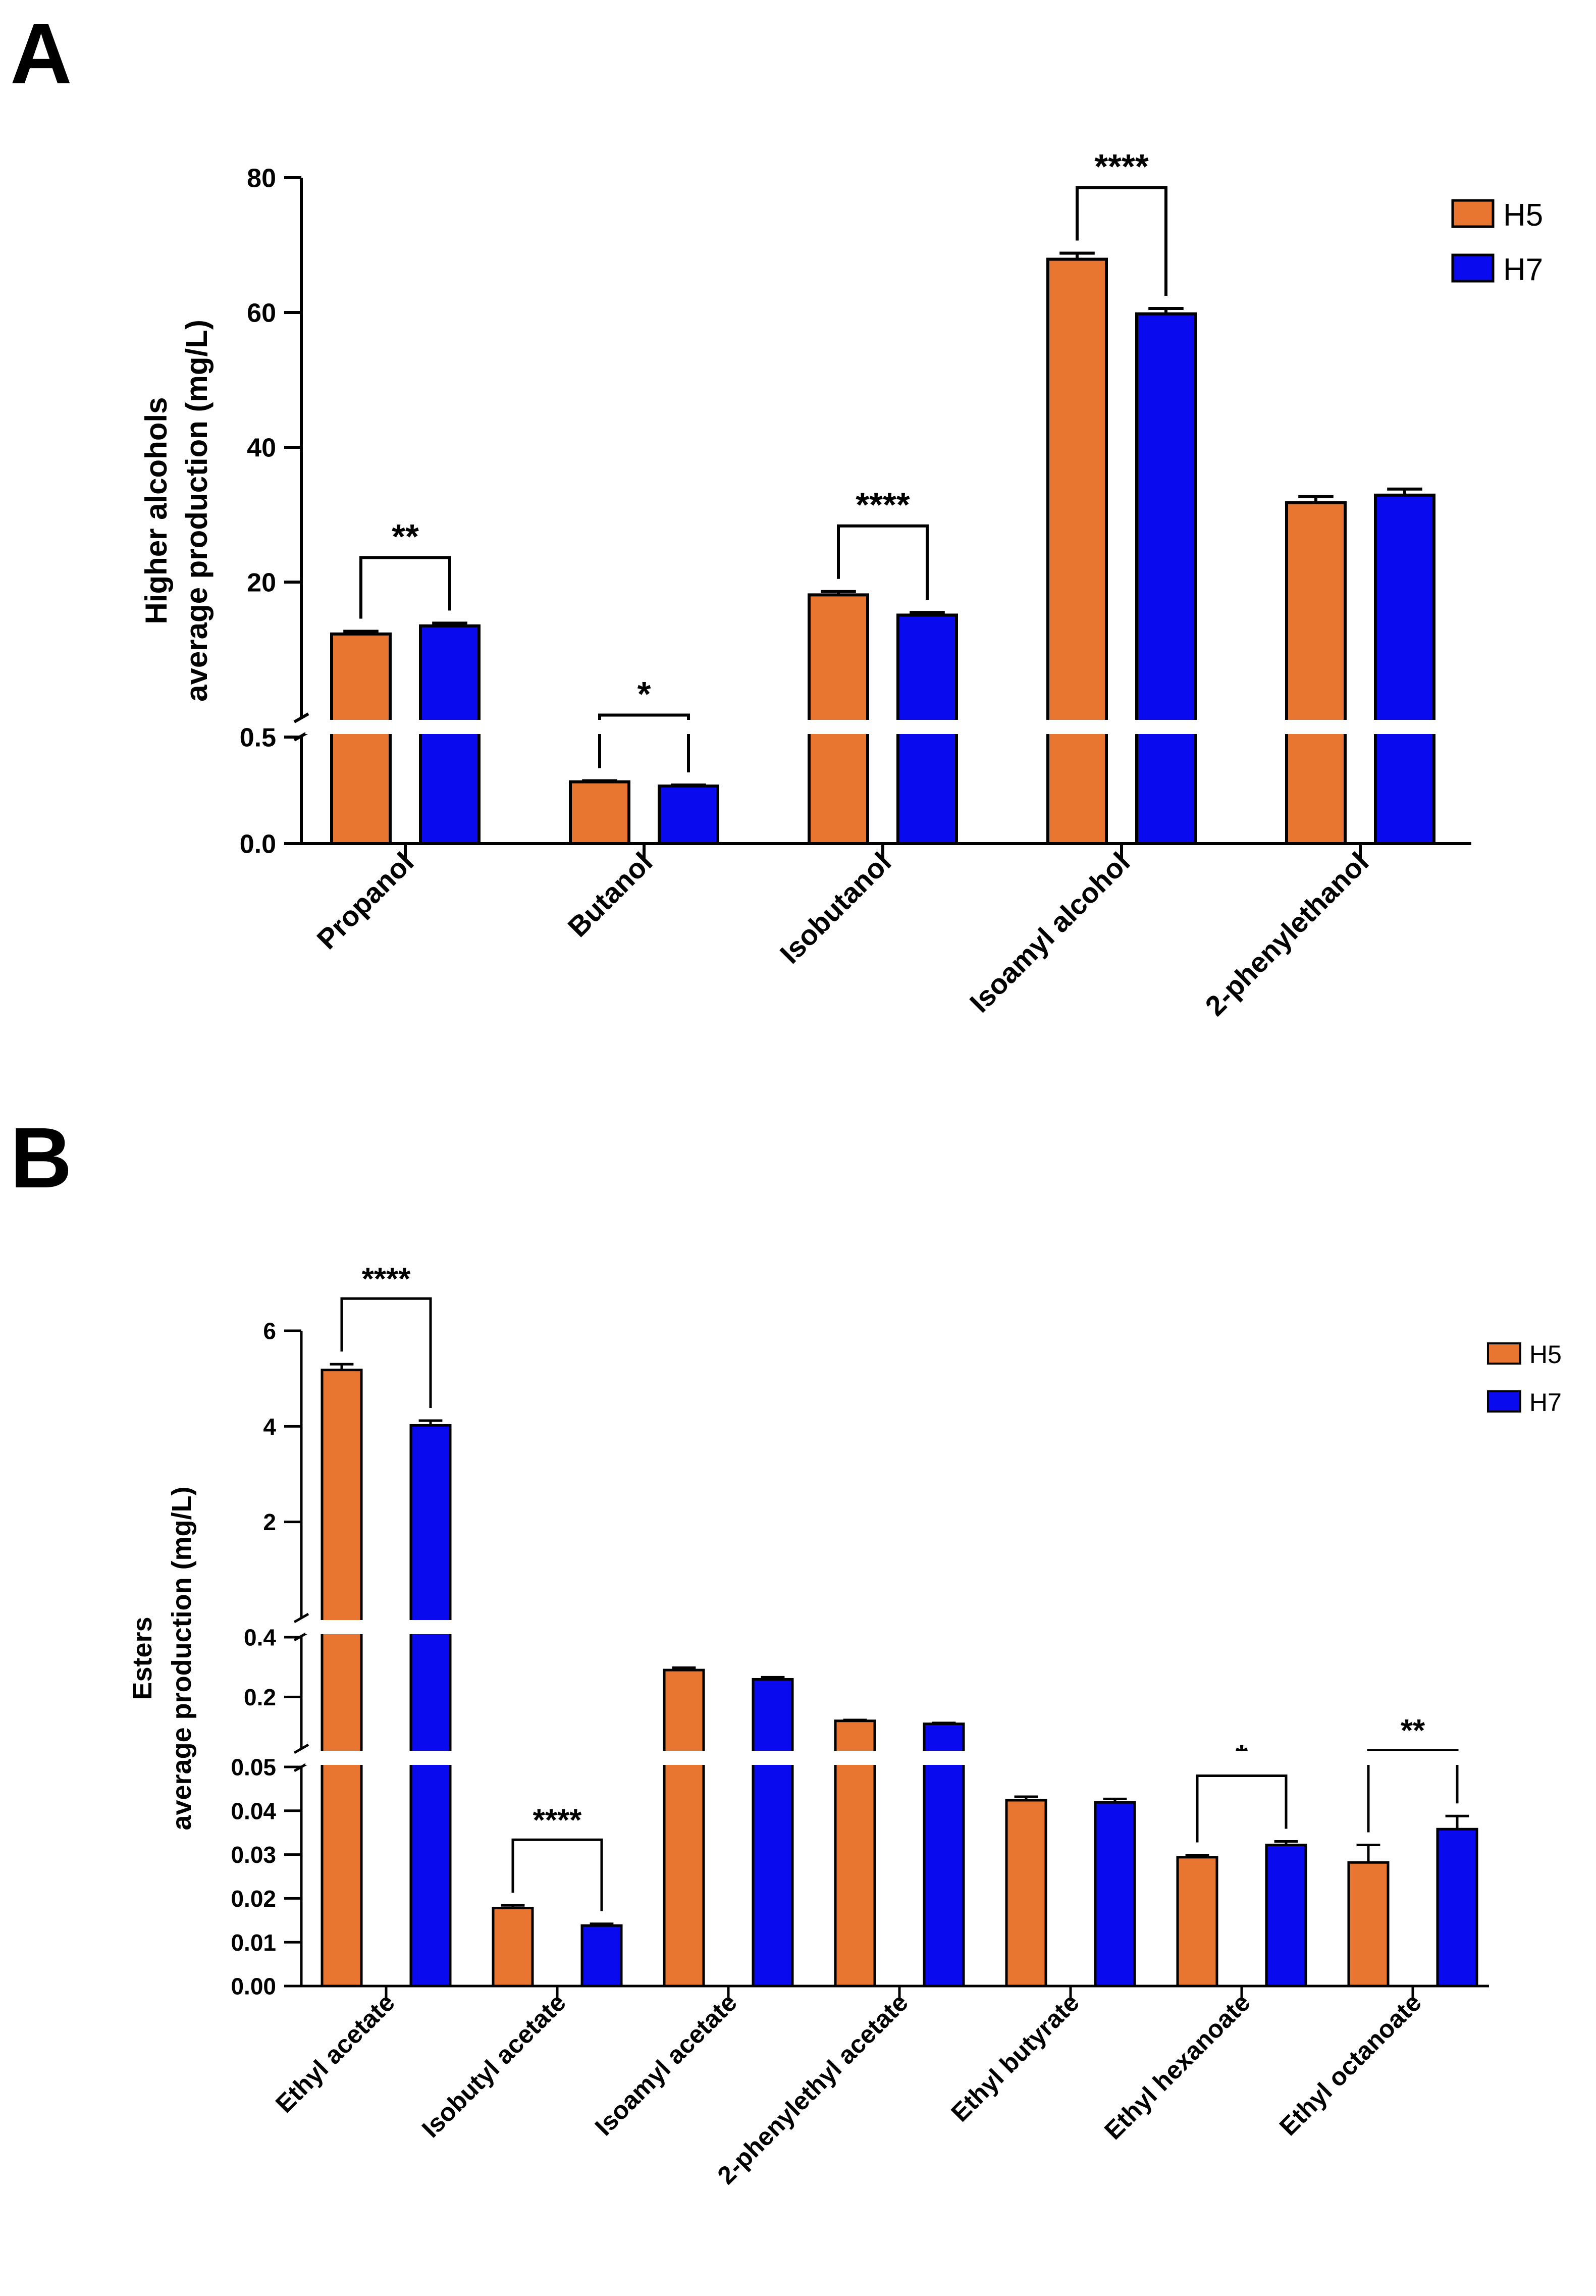 The image size is (1596, 2296). I want to click on bar-butanol-h7, so click(688, 816).